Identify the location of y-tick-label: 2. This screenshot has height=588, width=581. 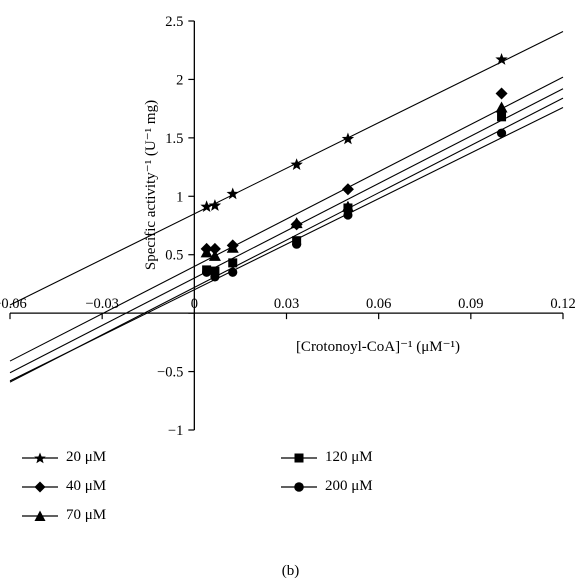
(179, 80).